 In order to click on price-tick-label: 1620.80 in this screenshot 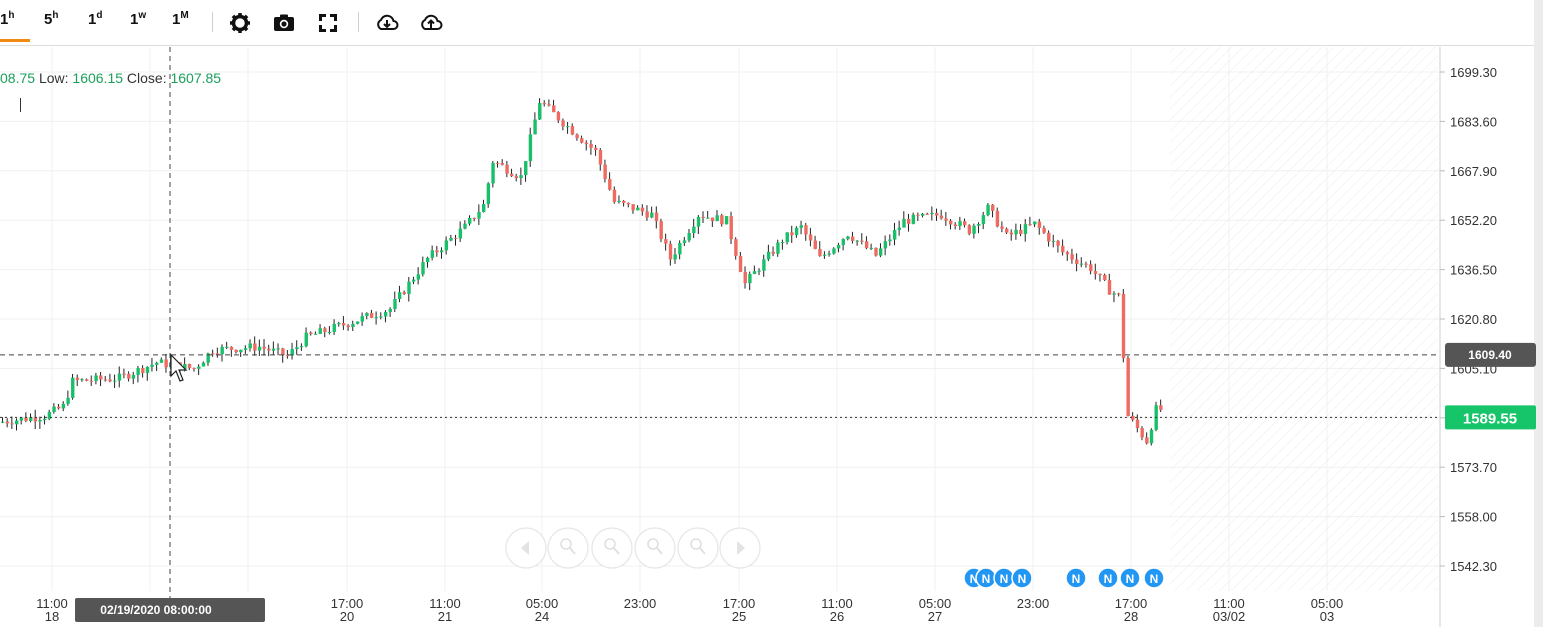, I will do `click(1473, 319)`.